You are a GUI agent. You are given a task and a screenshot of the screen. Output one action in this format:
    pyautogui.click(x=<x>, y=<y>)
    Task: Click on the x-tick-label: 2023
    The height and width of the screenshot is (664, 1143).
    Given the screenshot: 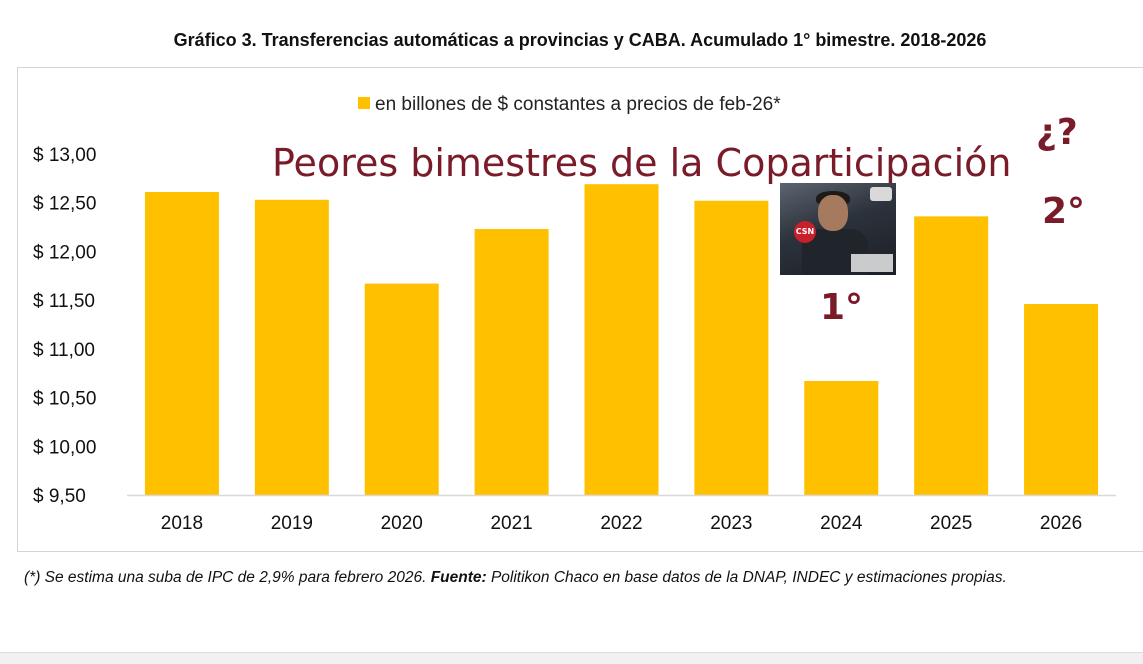 What is the action you would take?
    pyautogui.click(x=731, y=523)
    